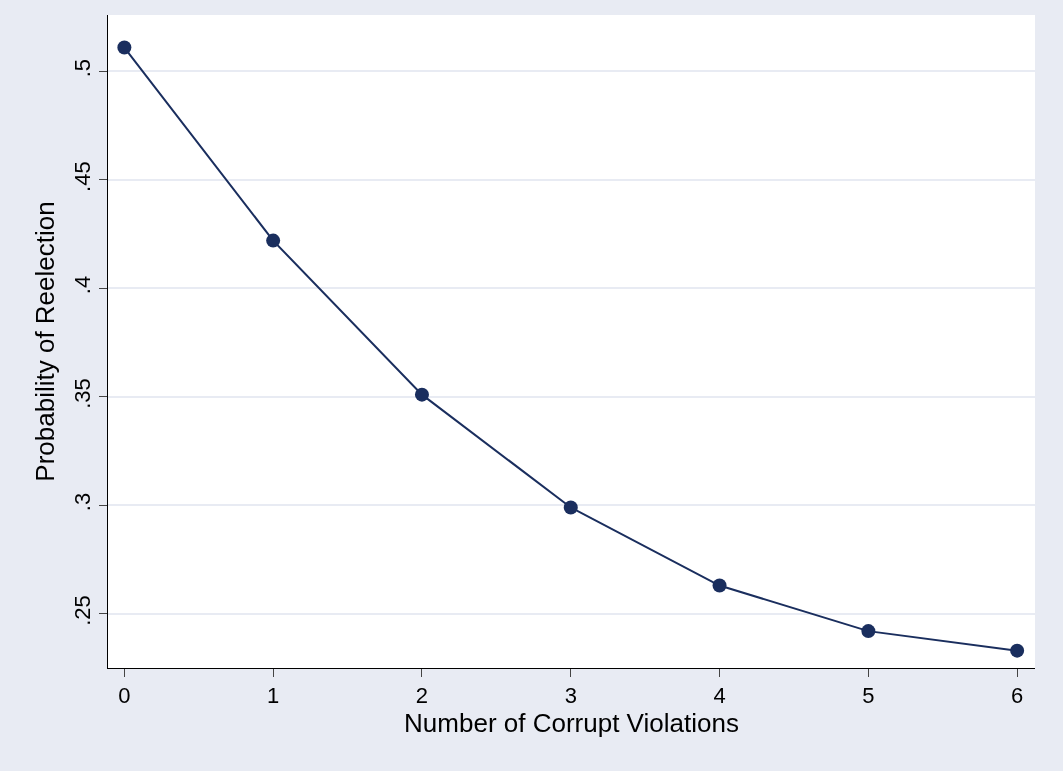 This screenshot has width=1063, height=771. Describe the element at coordinates (273, 696) in the screenshot. I see `x-tick-label: 1` at that location.